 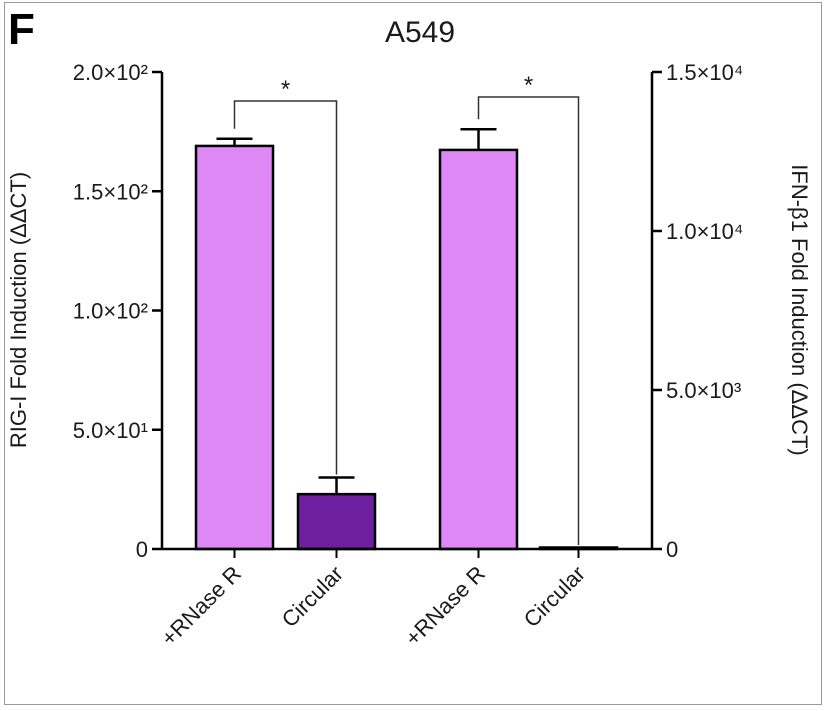 What do you see at coordinates (142, 549) in the screenshot?
I see `left-tick-label: 0` at bounding box center [142, 549].